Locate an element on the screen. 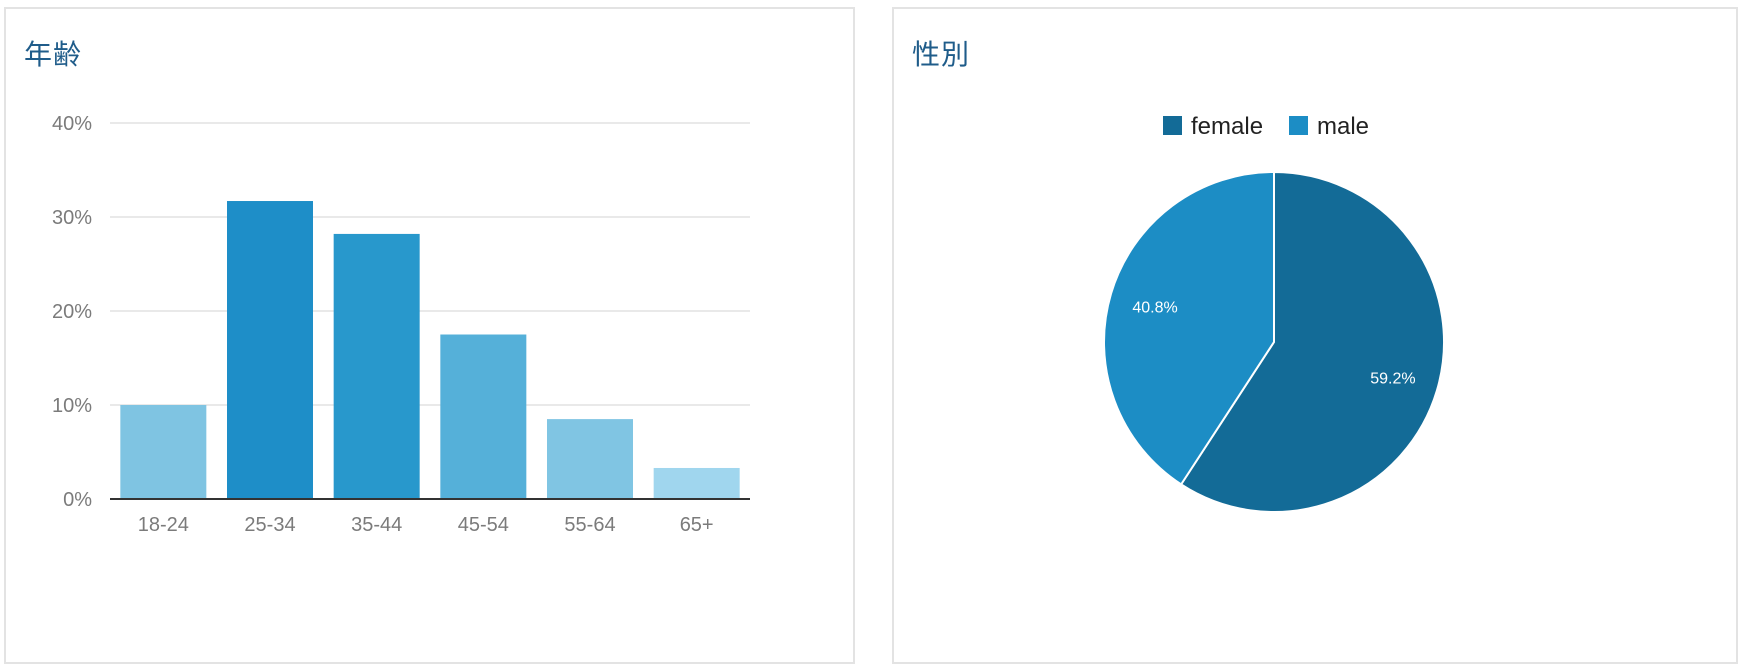 Image resolution: width=1742 pixels, height=668 pixels. x-tick-label: 25-34 is located at coordinates (269, 525).